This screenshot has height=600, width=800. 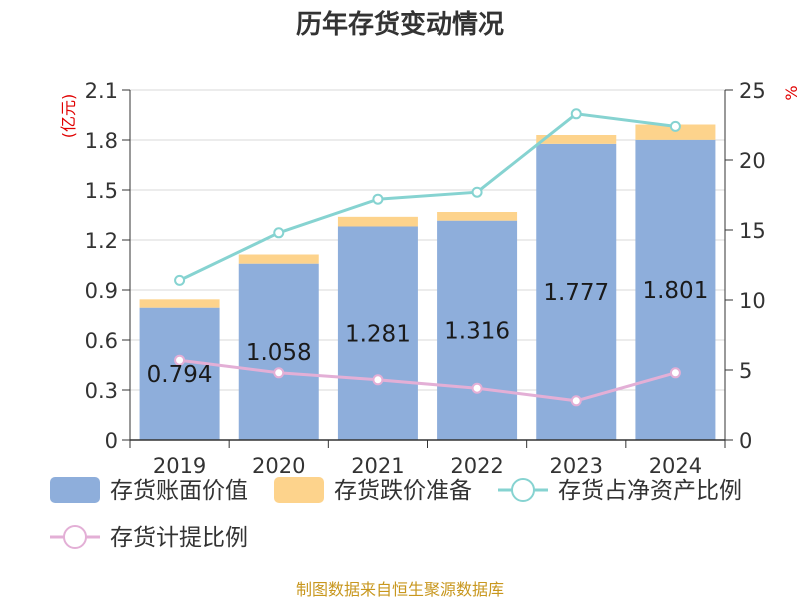 I want to click on left-axis-tick-label: 2.1, so click(x=101, y=91).